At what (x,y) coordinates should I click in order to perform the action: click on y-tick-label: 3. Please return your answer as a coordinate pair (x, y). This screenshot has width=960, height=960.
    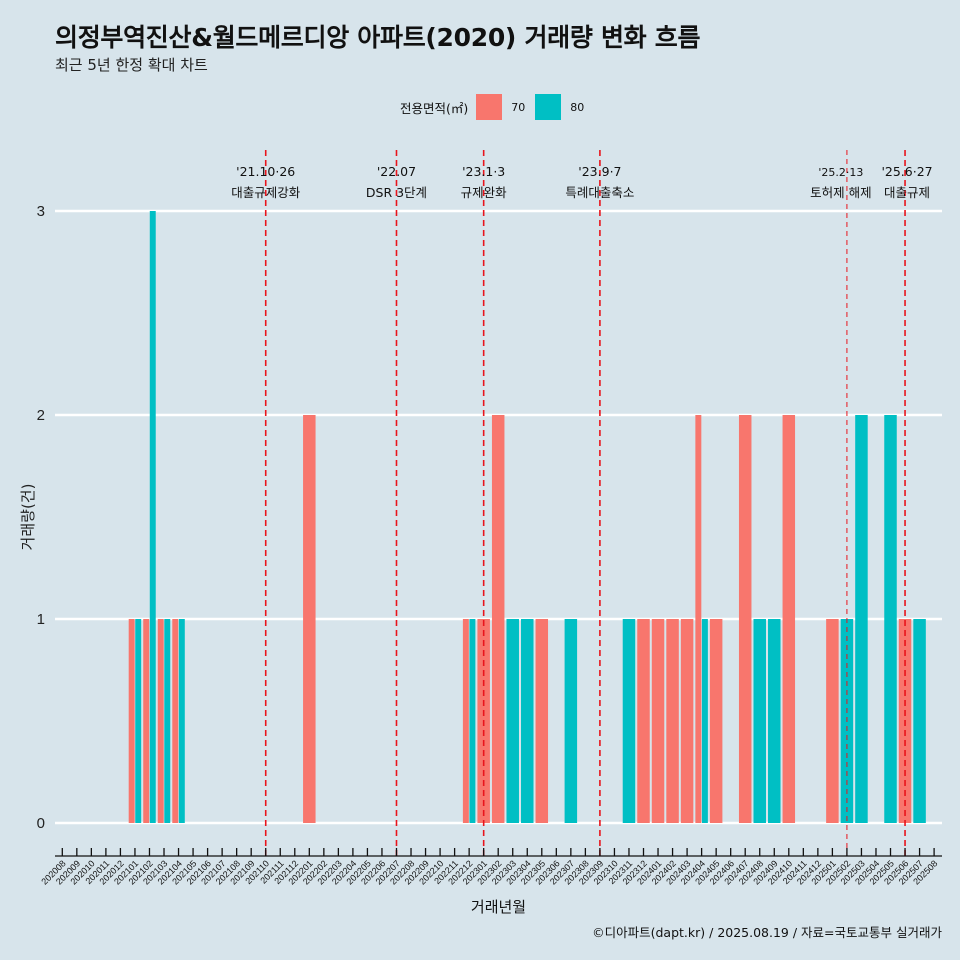
    Looking at the image, I should click on (41, 211).